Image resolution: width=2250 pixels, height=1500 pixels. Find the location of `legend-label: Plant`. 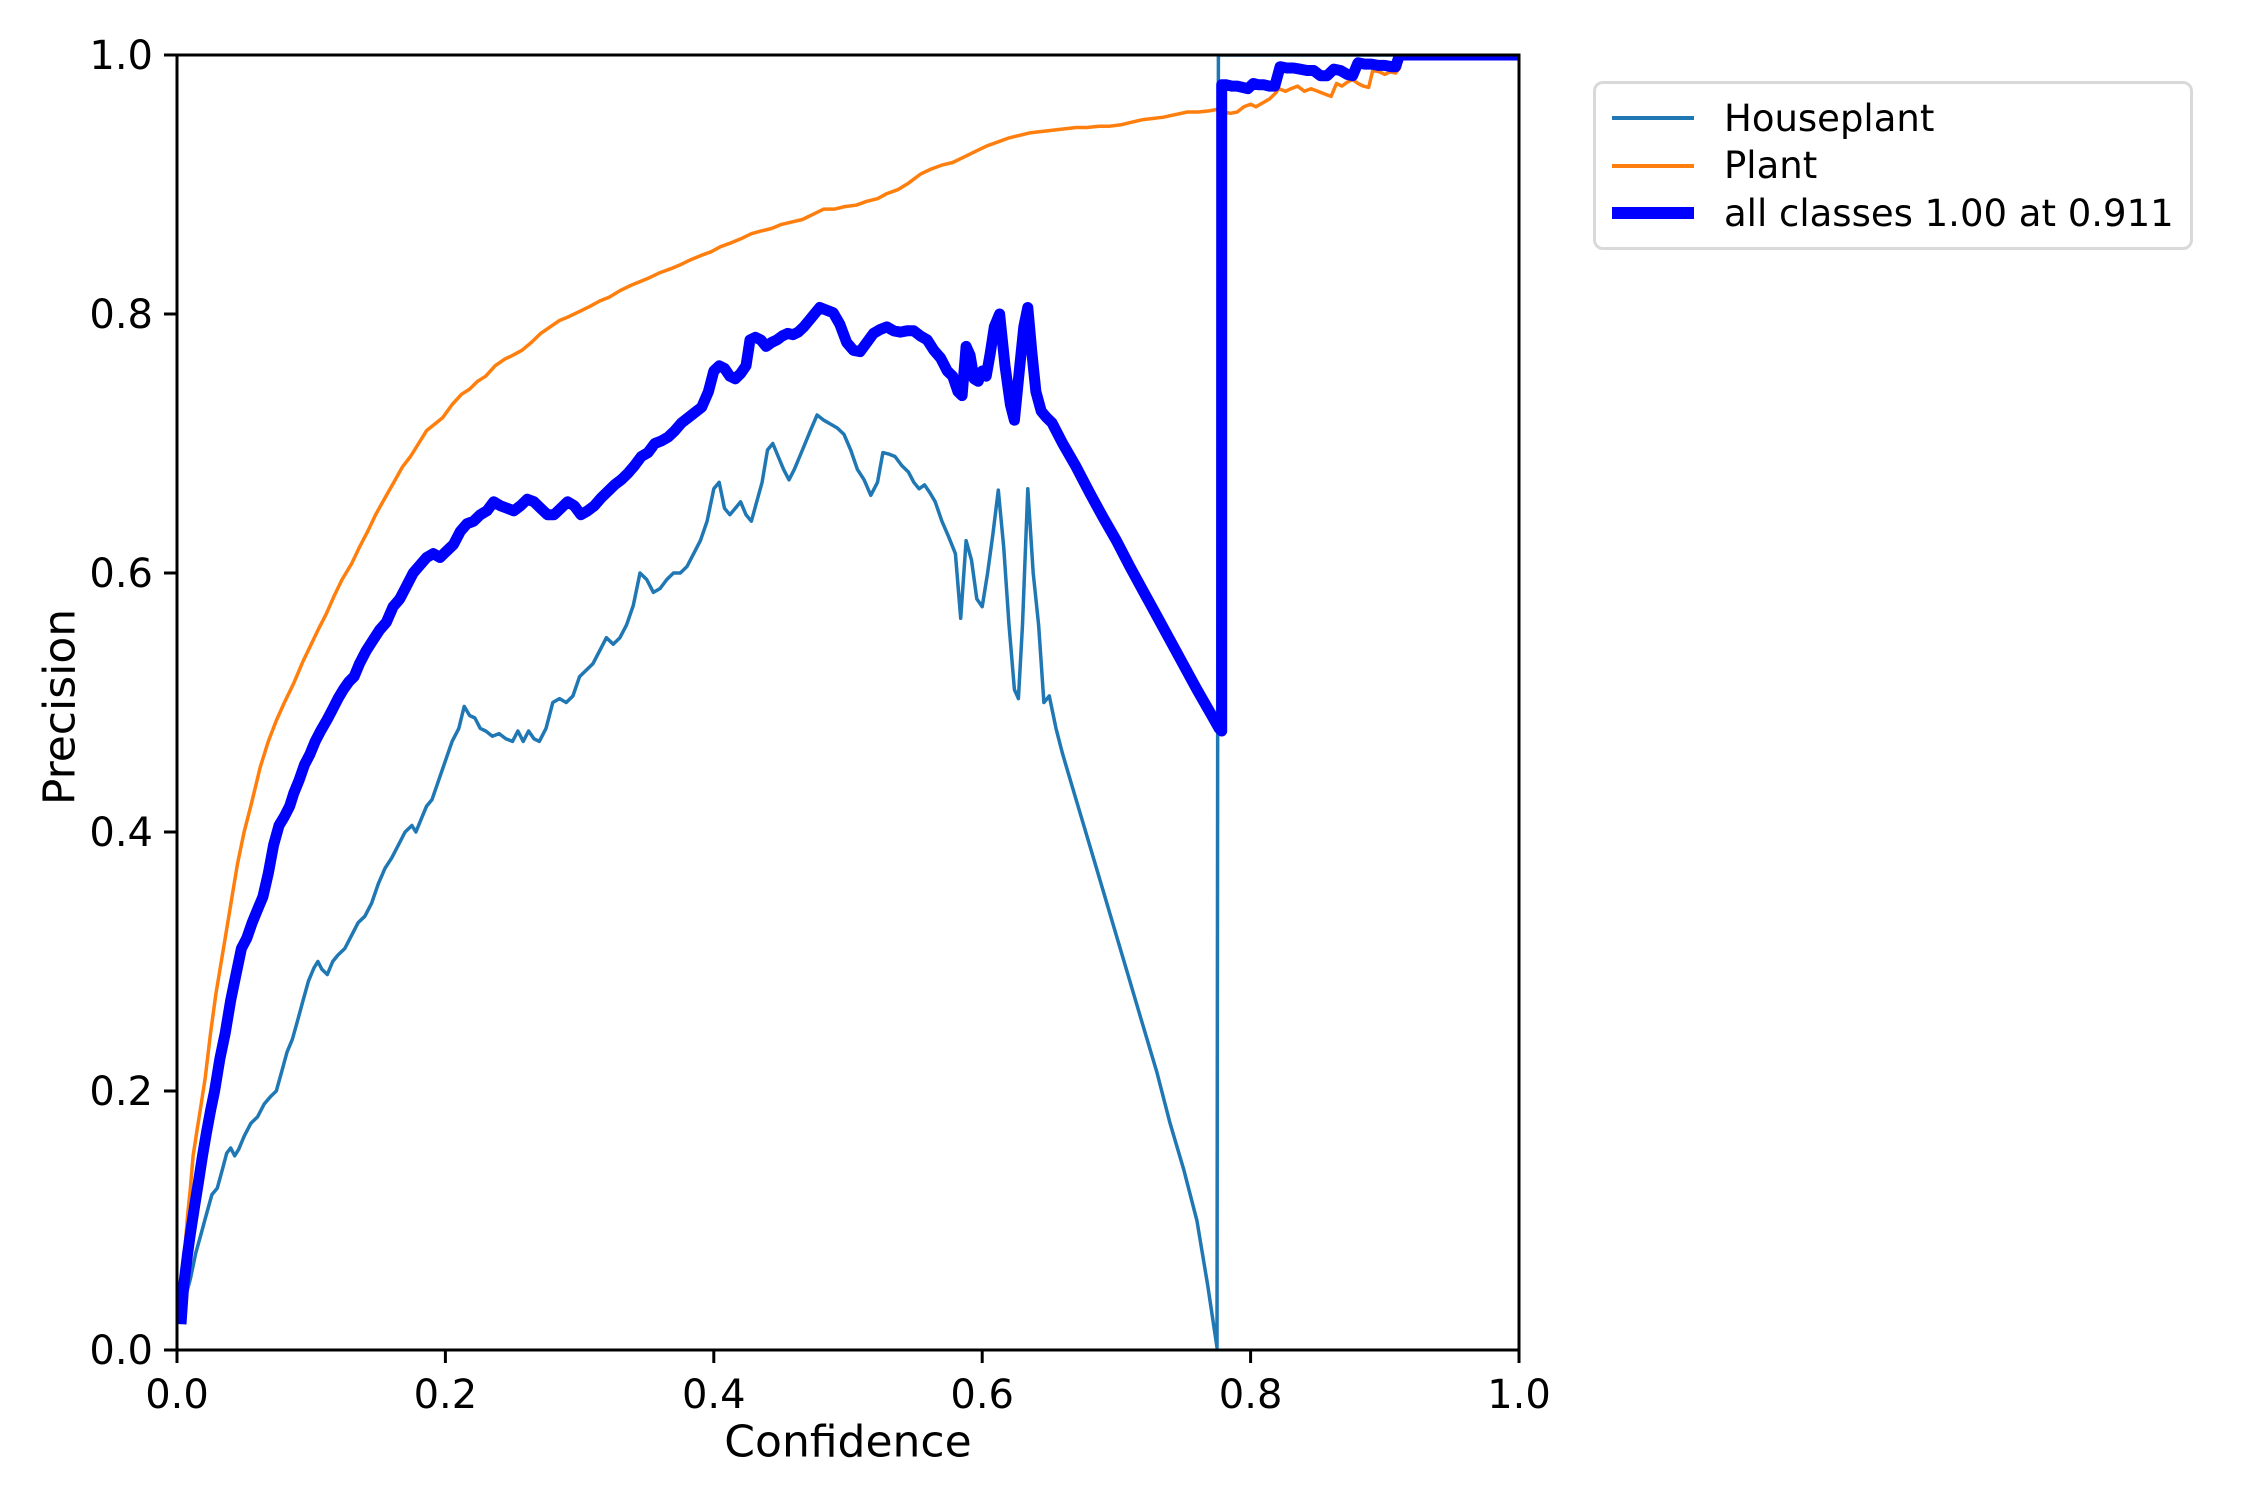

legend-label: Plant is located at coordinates (1771, 165).